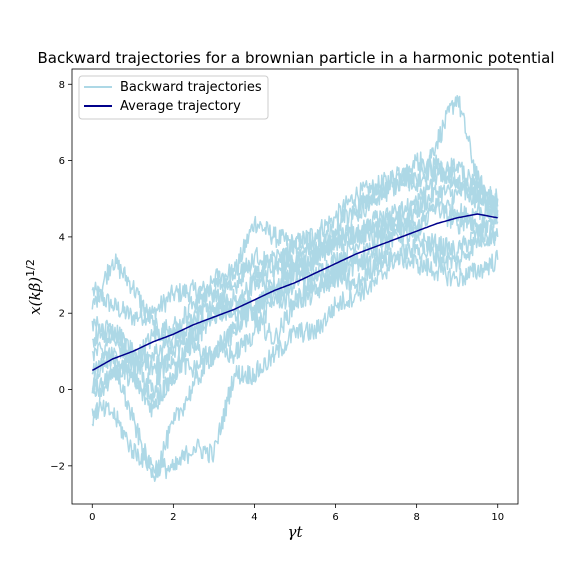 This screenshot has height=576, width=576. I want to click on x-axis: 0 2 4 6 8 10, so click(296, 513).